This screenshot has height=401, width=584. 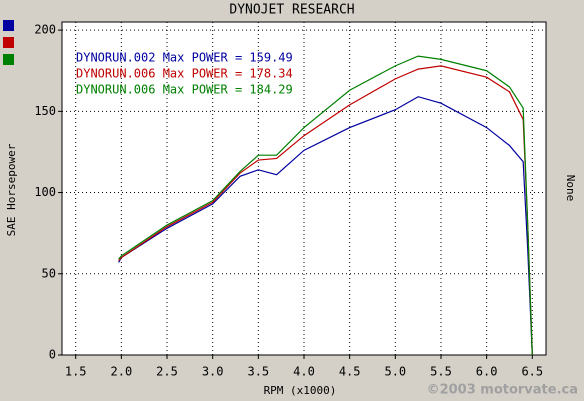 What do you see at coordinates (45, 30) in the screenshot?
I see `y-tick-label: 200` at bounding box center [45, 30].